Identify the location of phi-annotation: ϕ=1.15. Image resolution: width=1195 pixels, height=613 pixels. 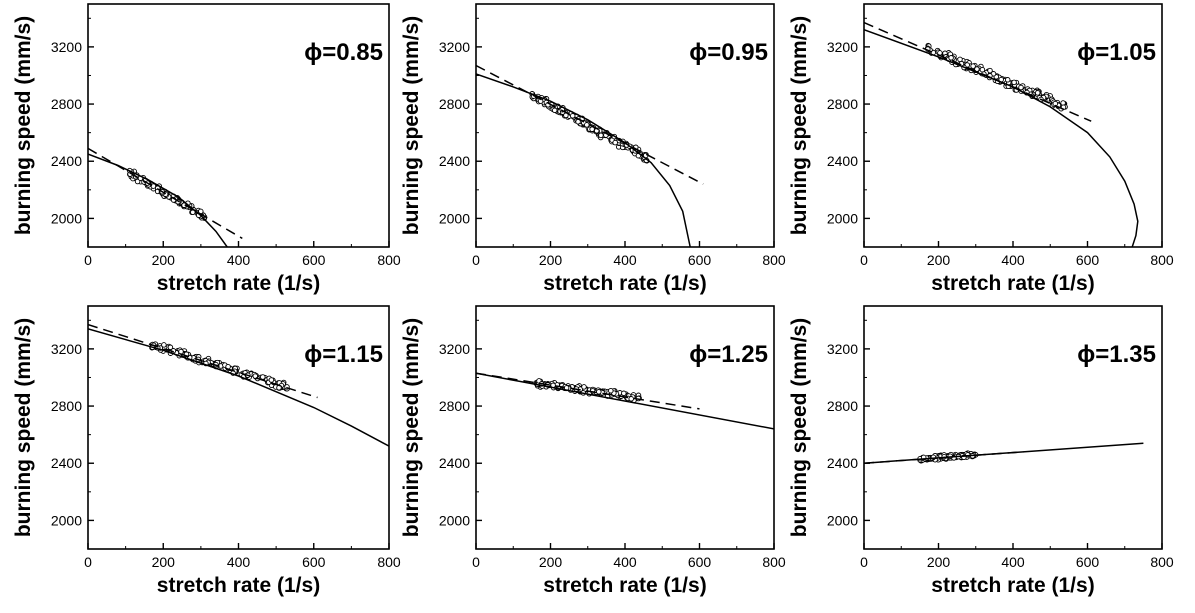
(343, 354).